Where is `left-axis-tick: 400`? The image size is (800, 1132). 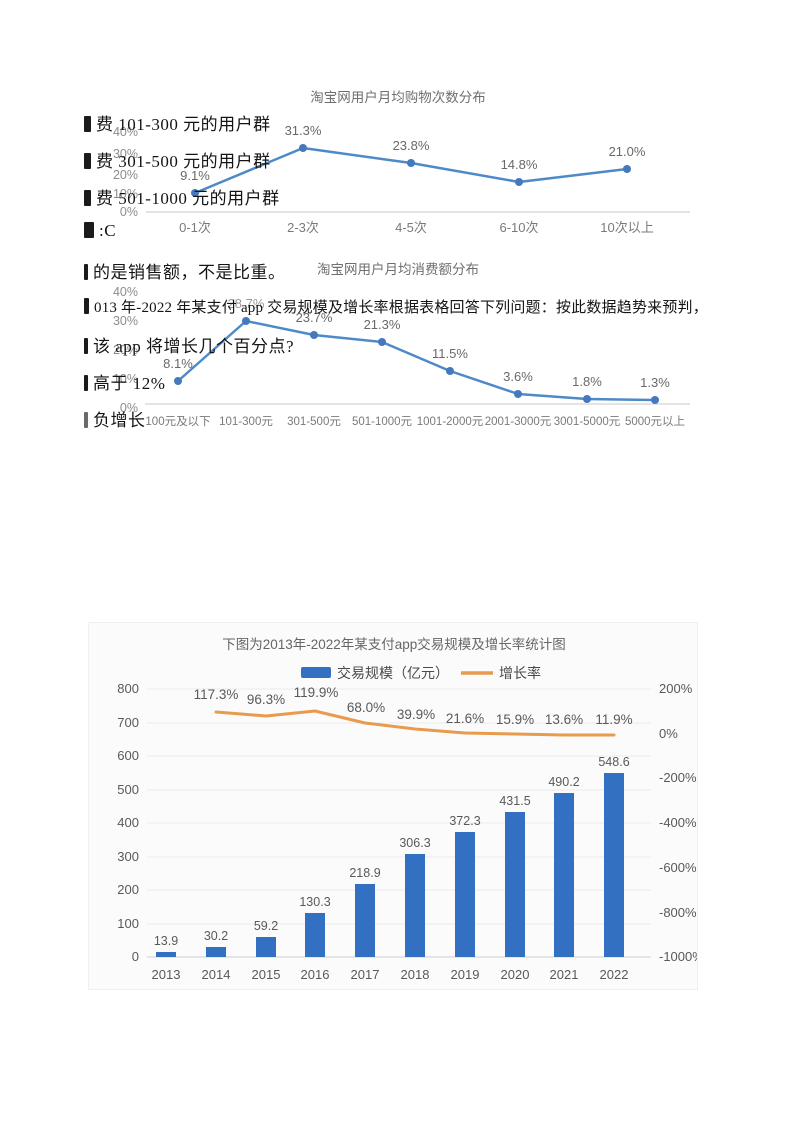
left-axis-tick: 400 is located at coordinates (128, 822).